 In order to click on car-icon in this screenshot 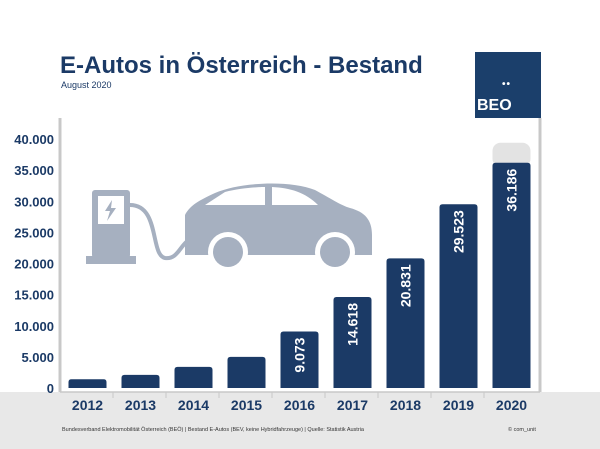, I will do `click(278, 227)`.